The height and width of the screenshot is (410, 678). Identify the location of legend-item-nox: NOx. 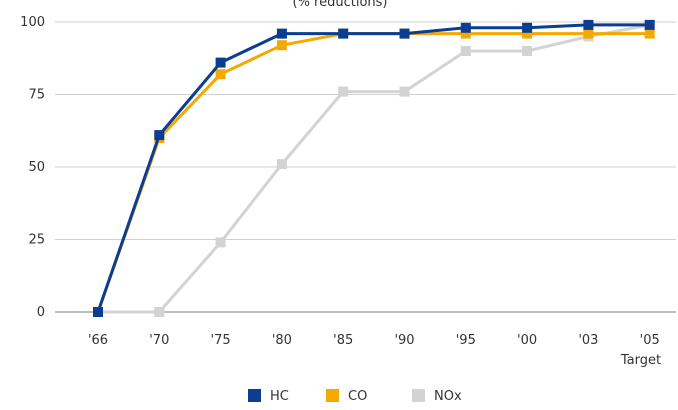
(437, 396).